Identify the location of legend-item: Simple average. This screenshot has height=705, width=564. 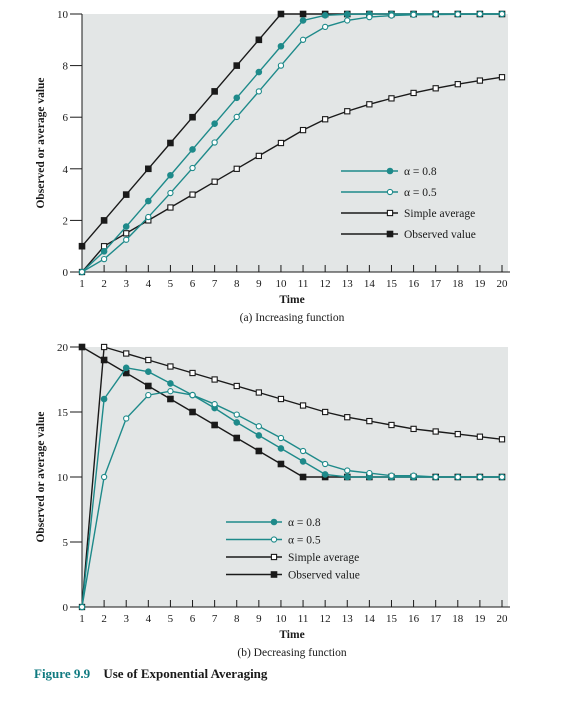
(408, 214).